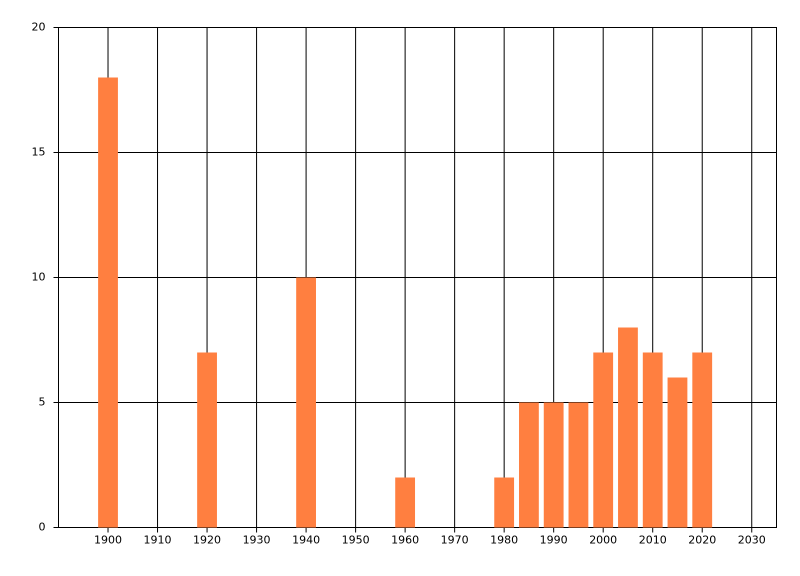 The height and width of the screenshot is (576, 800). I want to click on x-tick-label: 1980, so click(504, 540).